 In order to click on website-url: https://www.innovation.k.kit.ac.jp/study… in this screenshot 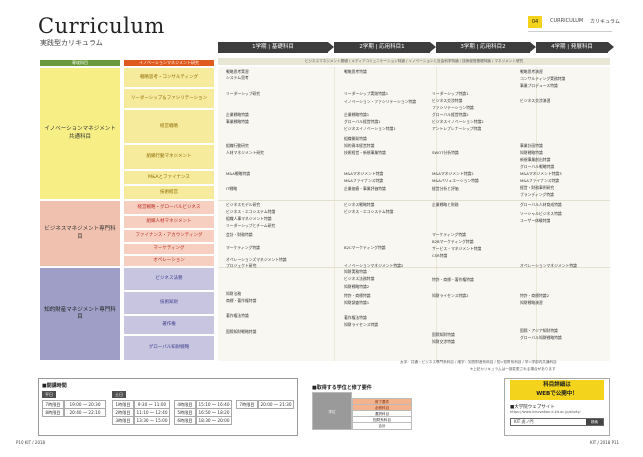, I will do `click(545, 412)`.